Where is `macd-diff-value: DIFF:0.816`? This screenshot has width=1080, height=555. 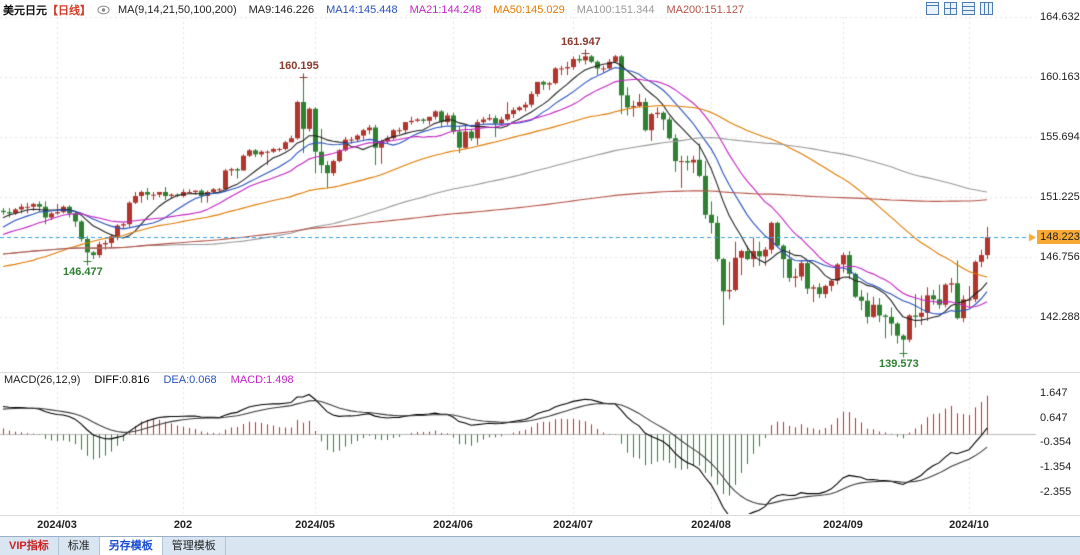
macd-diff-value: DIFF:0.816 is located at coordinates (122, 380).